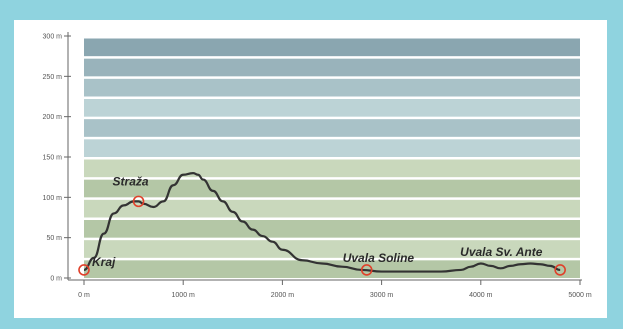 The height and width of the screenshot is (329, 623). Describe the element at coordinates (379, 258) in the screenshot. I see `waypoint-label-2: Uvala Soline` at that location.